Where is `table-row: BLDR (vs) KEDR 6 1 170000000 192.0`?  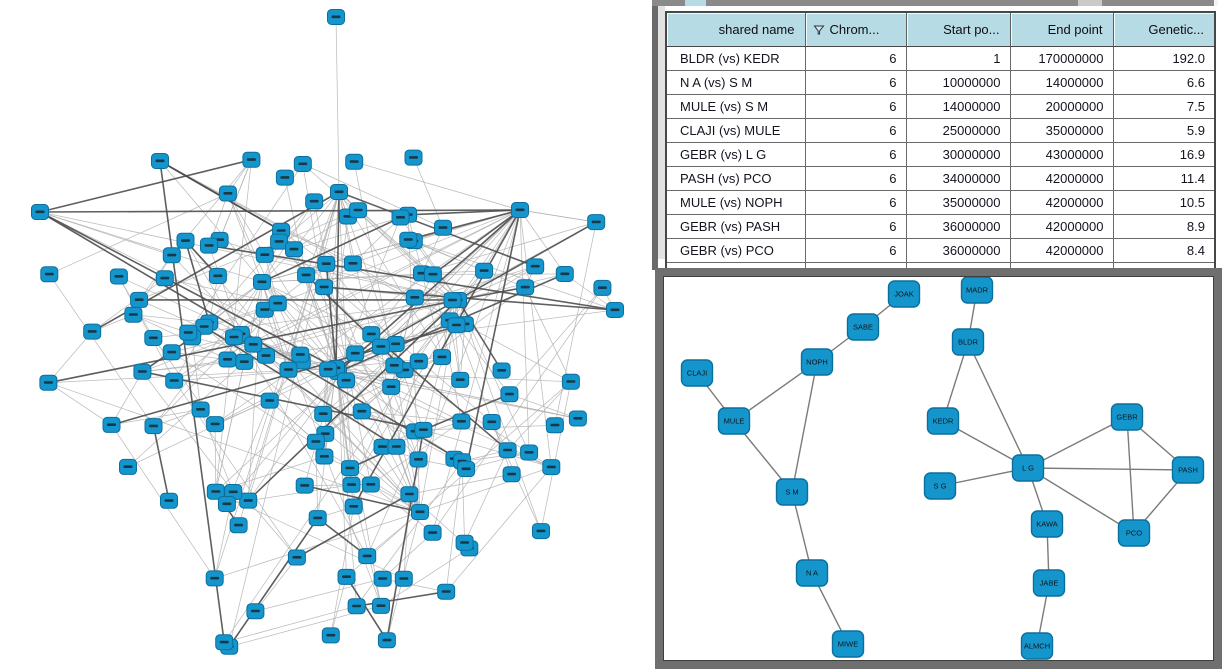
table-row: BLDR (vs) KEDR 6 1 170000000 192.0 is located at coordinates (940, 58).